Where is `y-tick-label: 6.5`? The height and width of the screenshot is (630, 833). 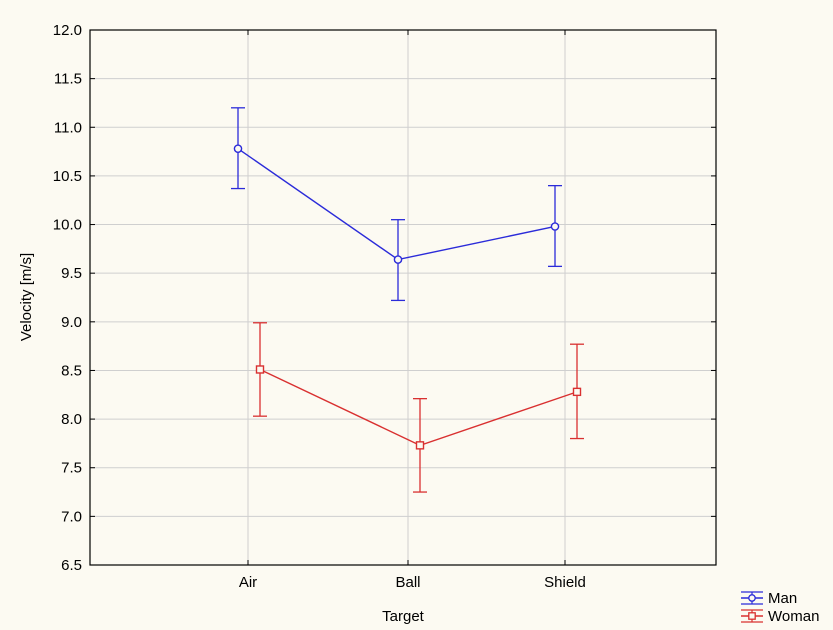
y-tick-label: 6.5 is located at coordinates (71, 565).